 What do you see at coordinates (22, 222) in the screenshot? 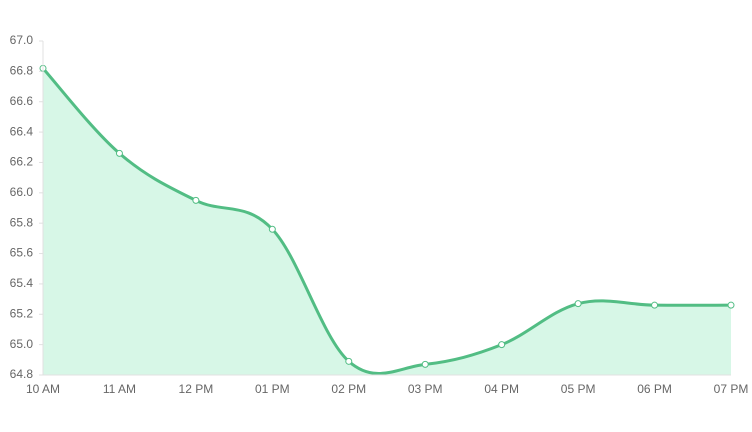
I see `y-tick-label: 65.8` at bounding box center [22, 222].